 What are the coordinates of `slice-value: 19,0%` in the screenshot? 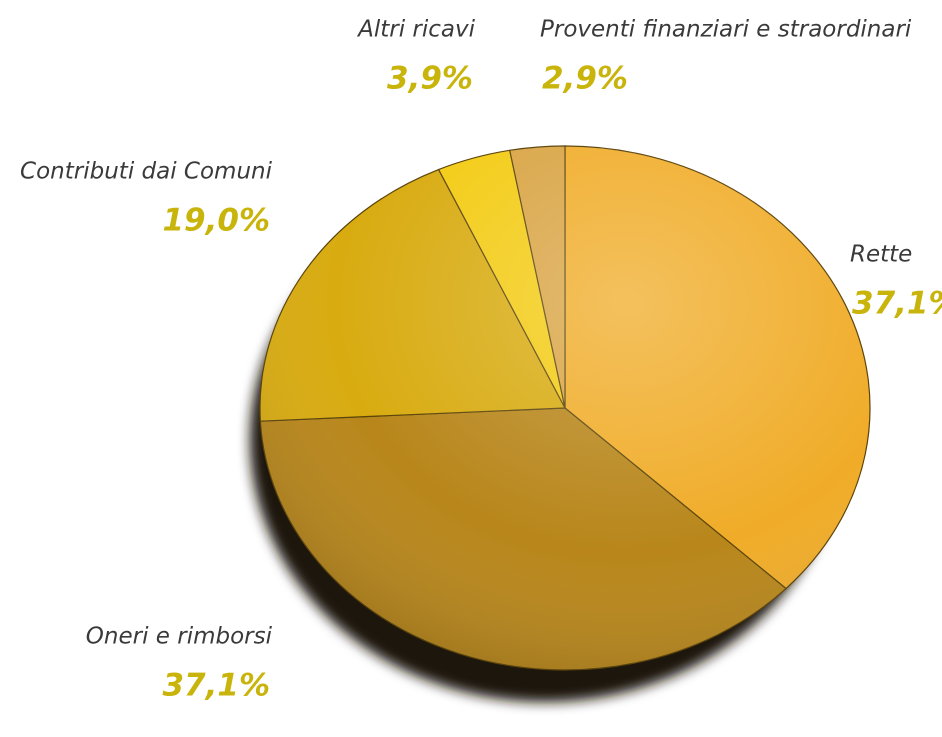 It's located at (216, 221).